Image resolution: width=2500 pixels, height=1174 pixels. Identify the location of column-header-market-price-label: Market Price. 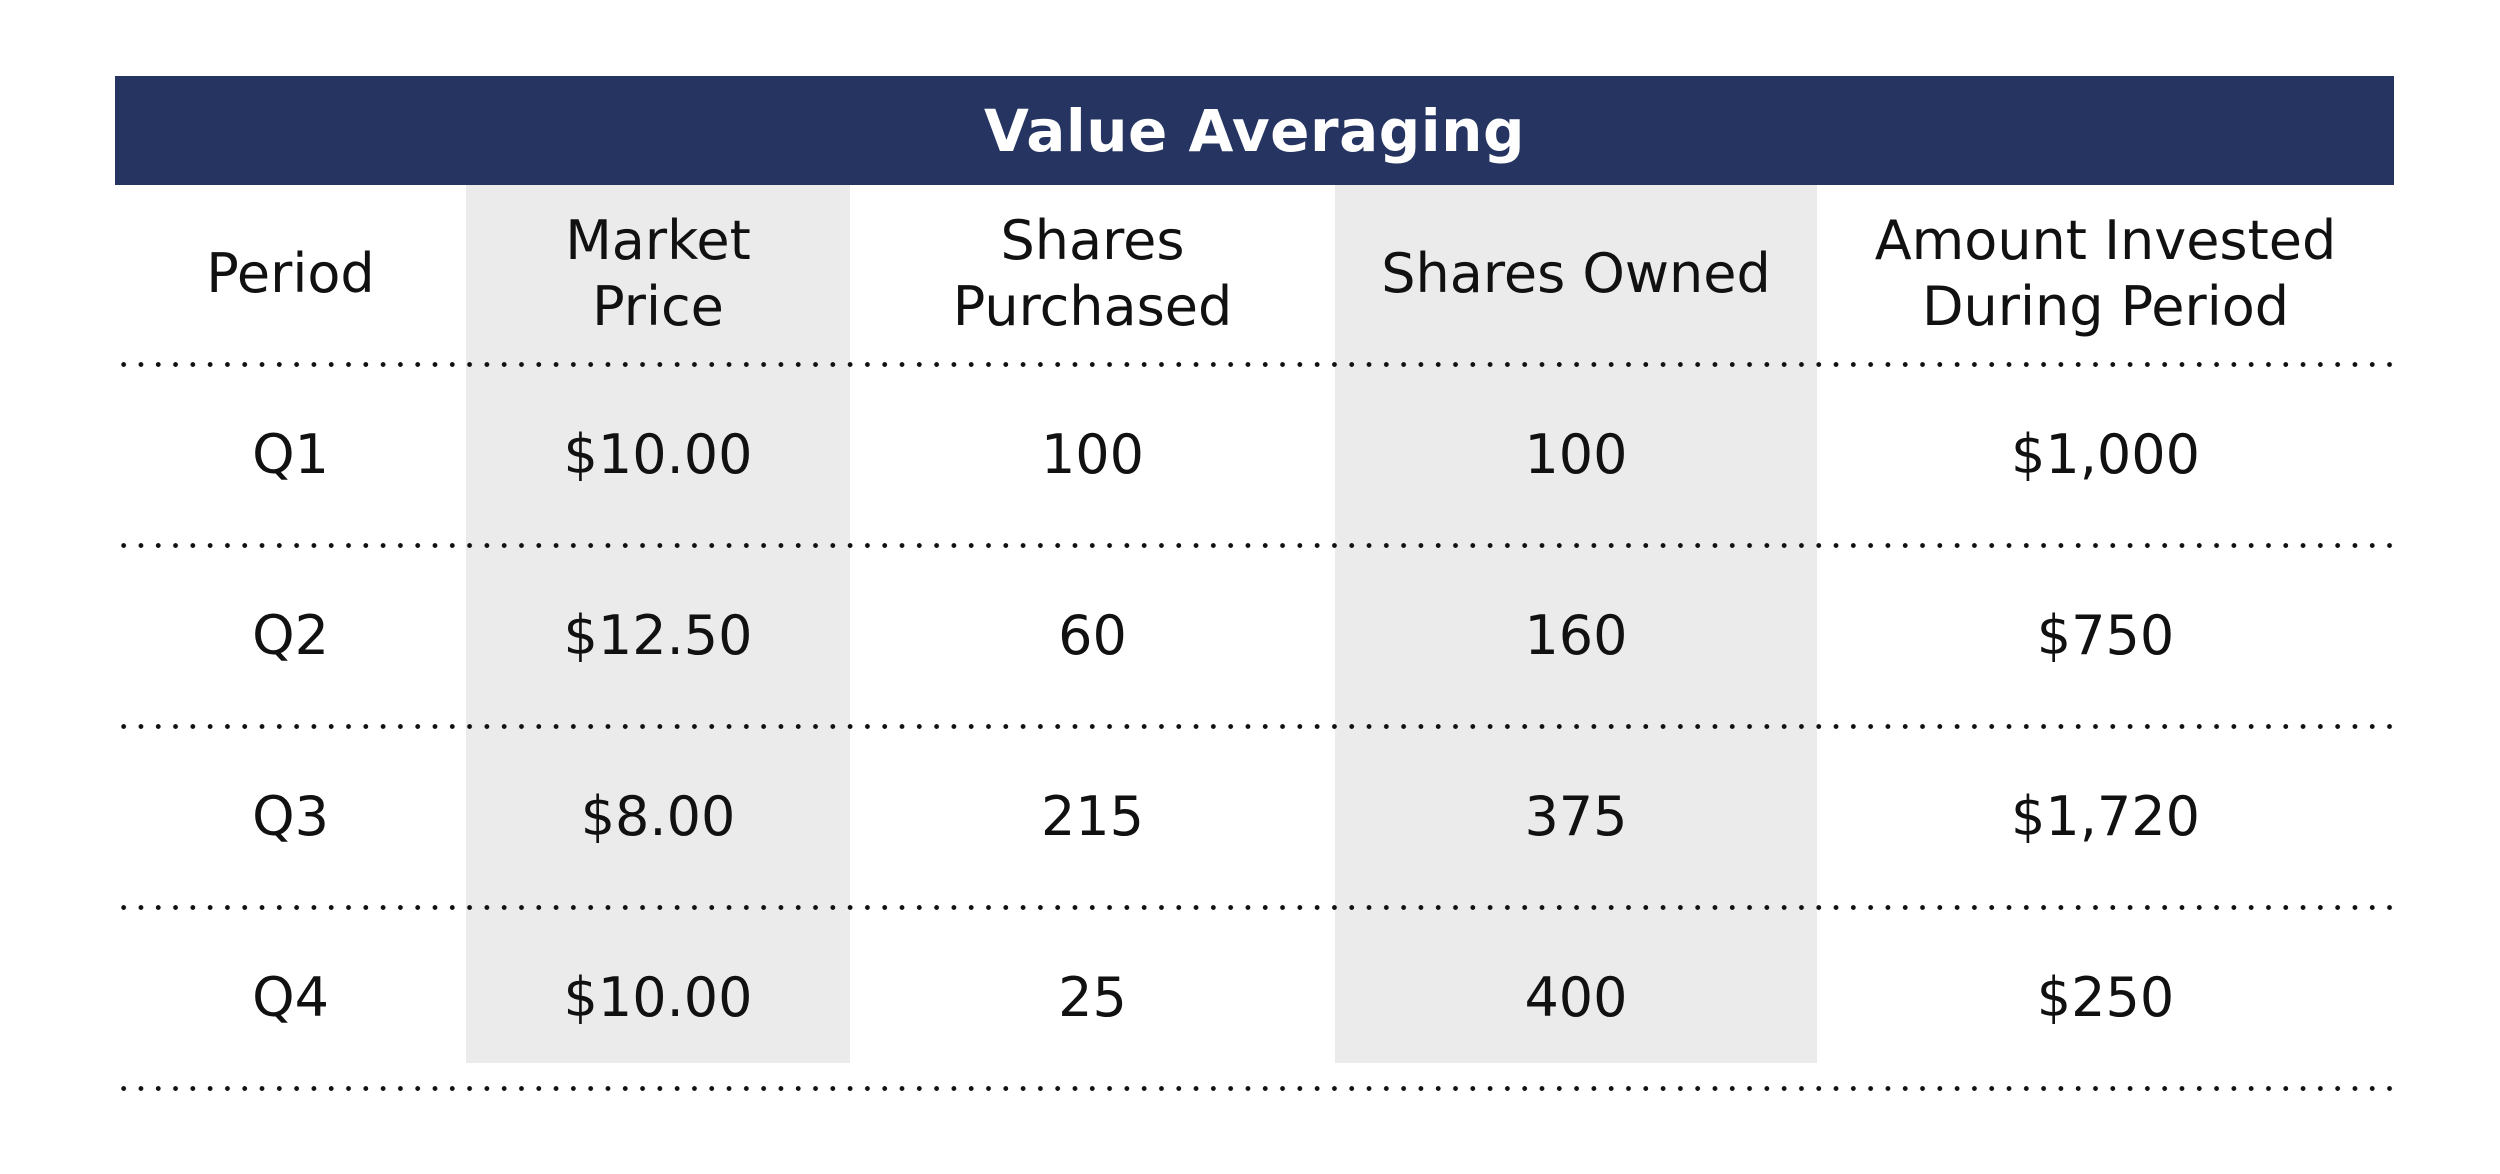
(658, 273).